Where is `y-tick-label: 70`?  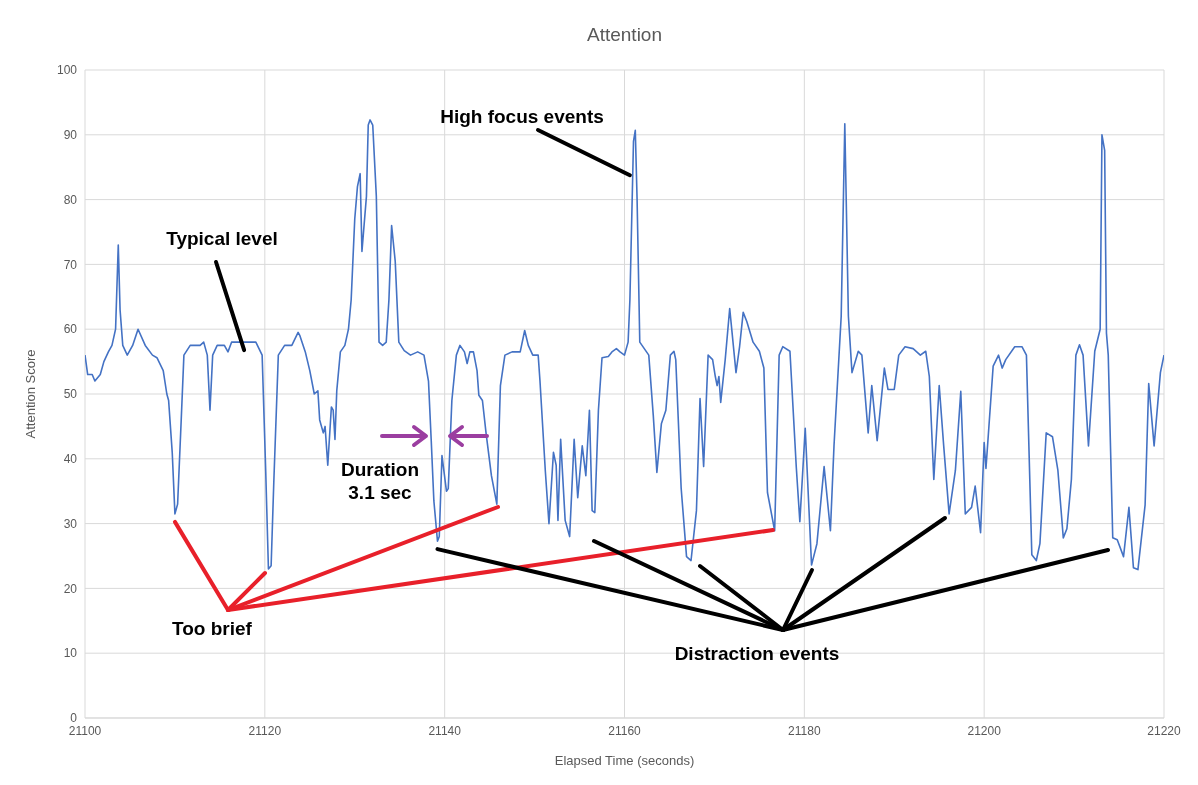 y-tick-label: 70 is located at coordinates (70, 264).